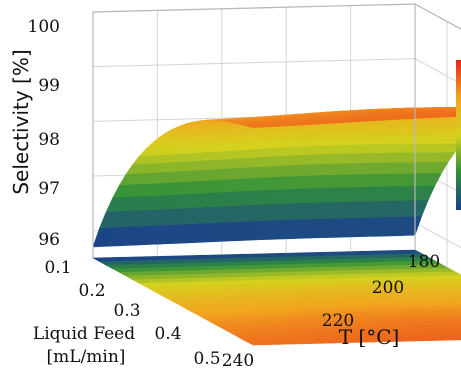 The width and height of the screenshot is (461, 373). I want to click on colorbar, so click(458, 135).